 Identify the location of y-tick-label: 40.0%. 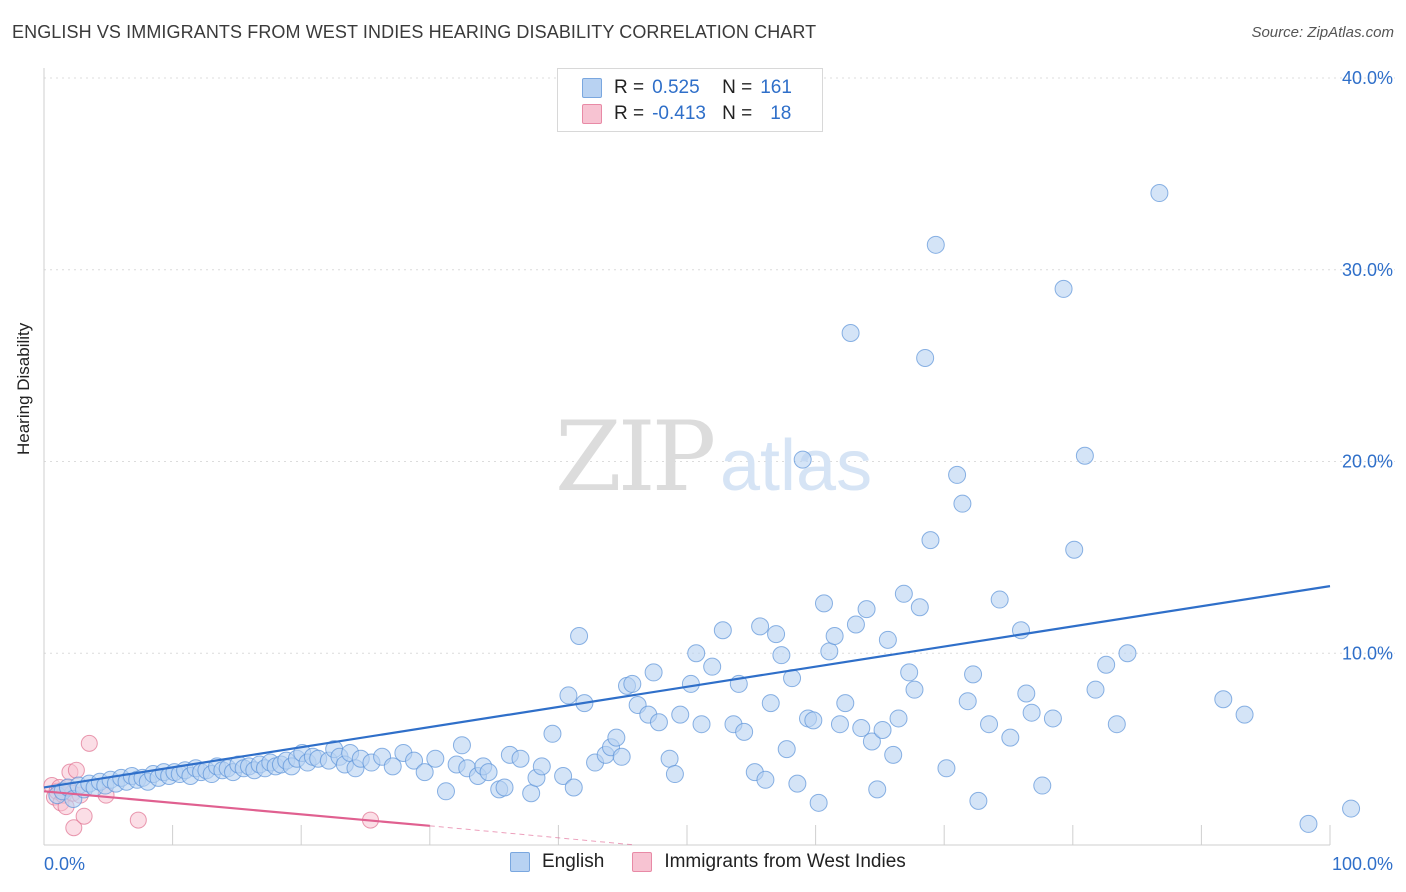
(1367, 78).